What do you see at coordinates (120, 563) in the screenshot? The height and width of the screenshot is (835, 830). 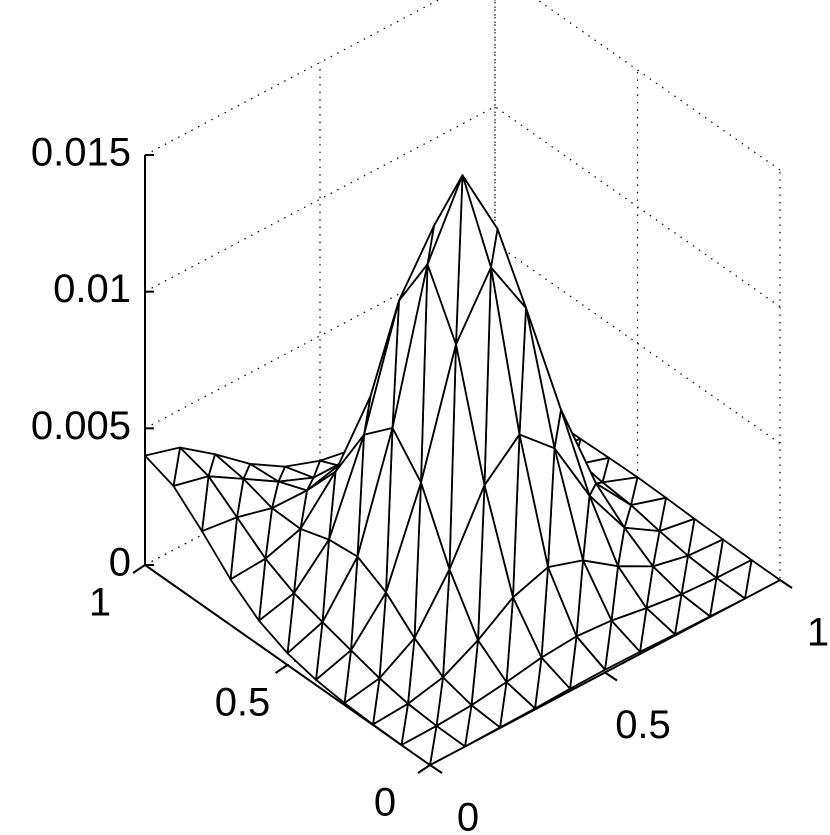 I see `z-tick-label: 0` at bounding box center [120, 563].